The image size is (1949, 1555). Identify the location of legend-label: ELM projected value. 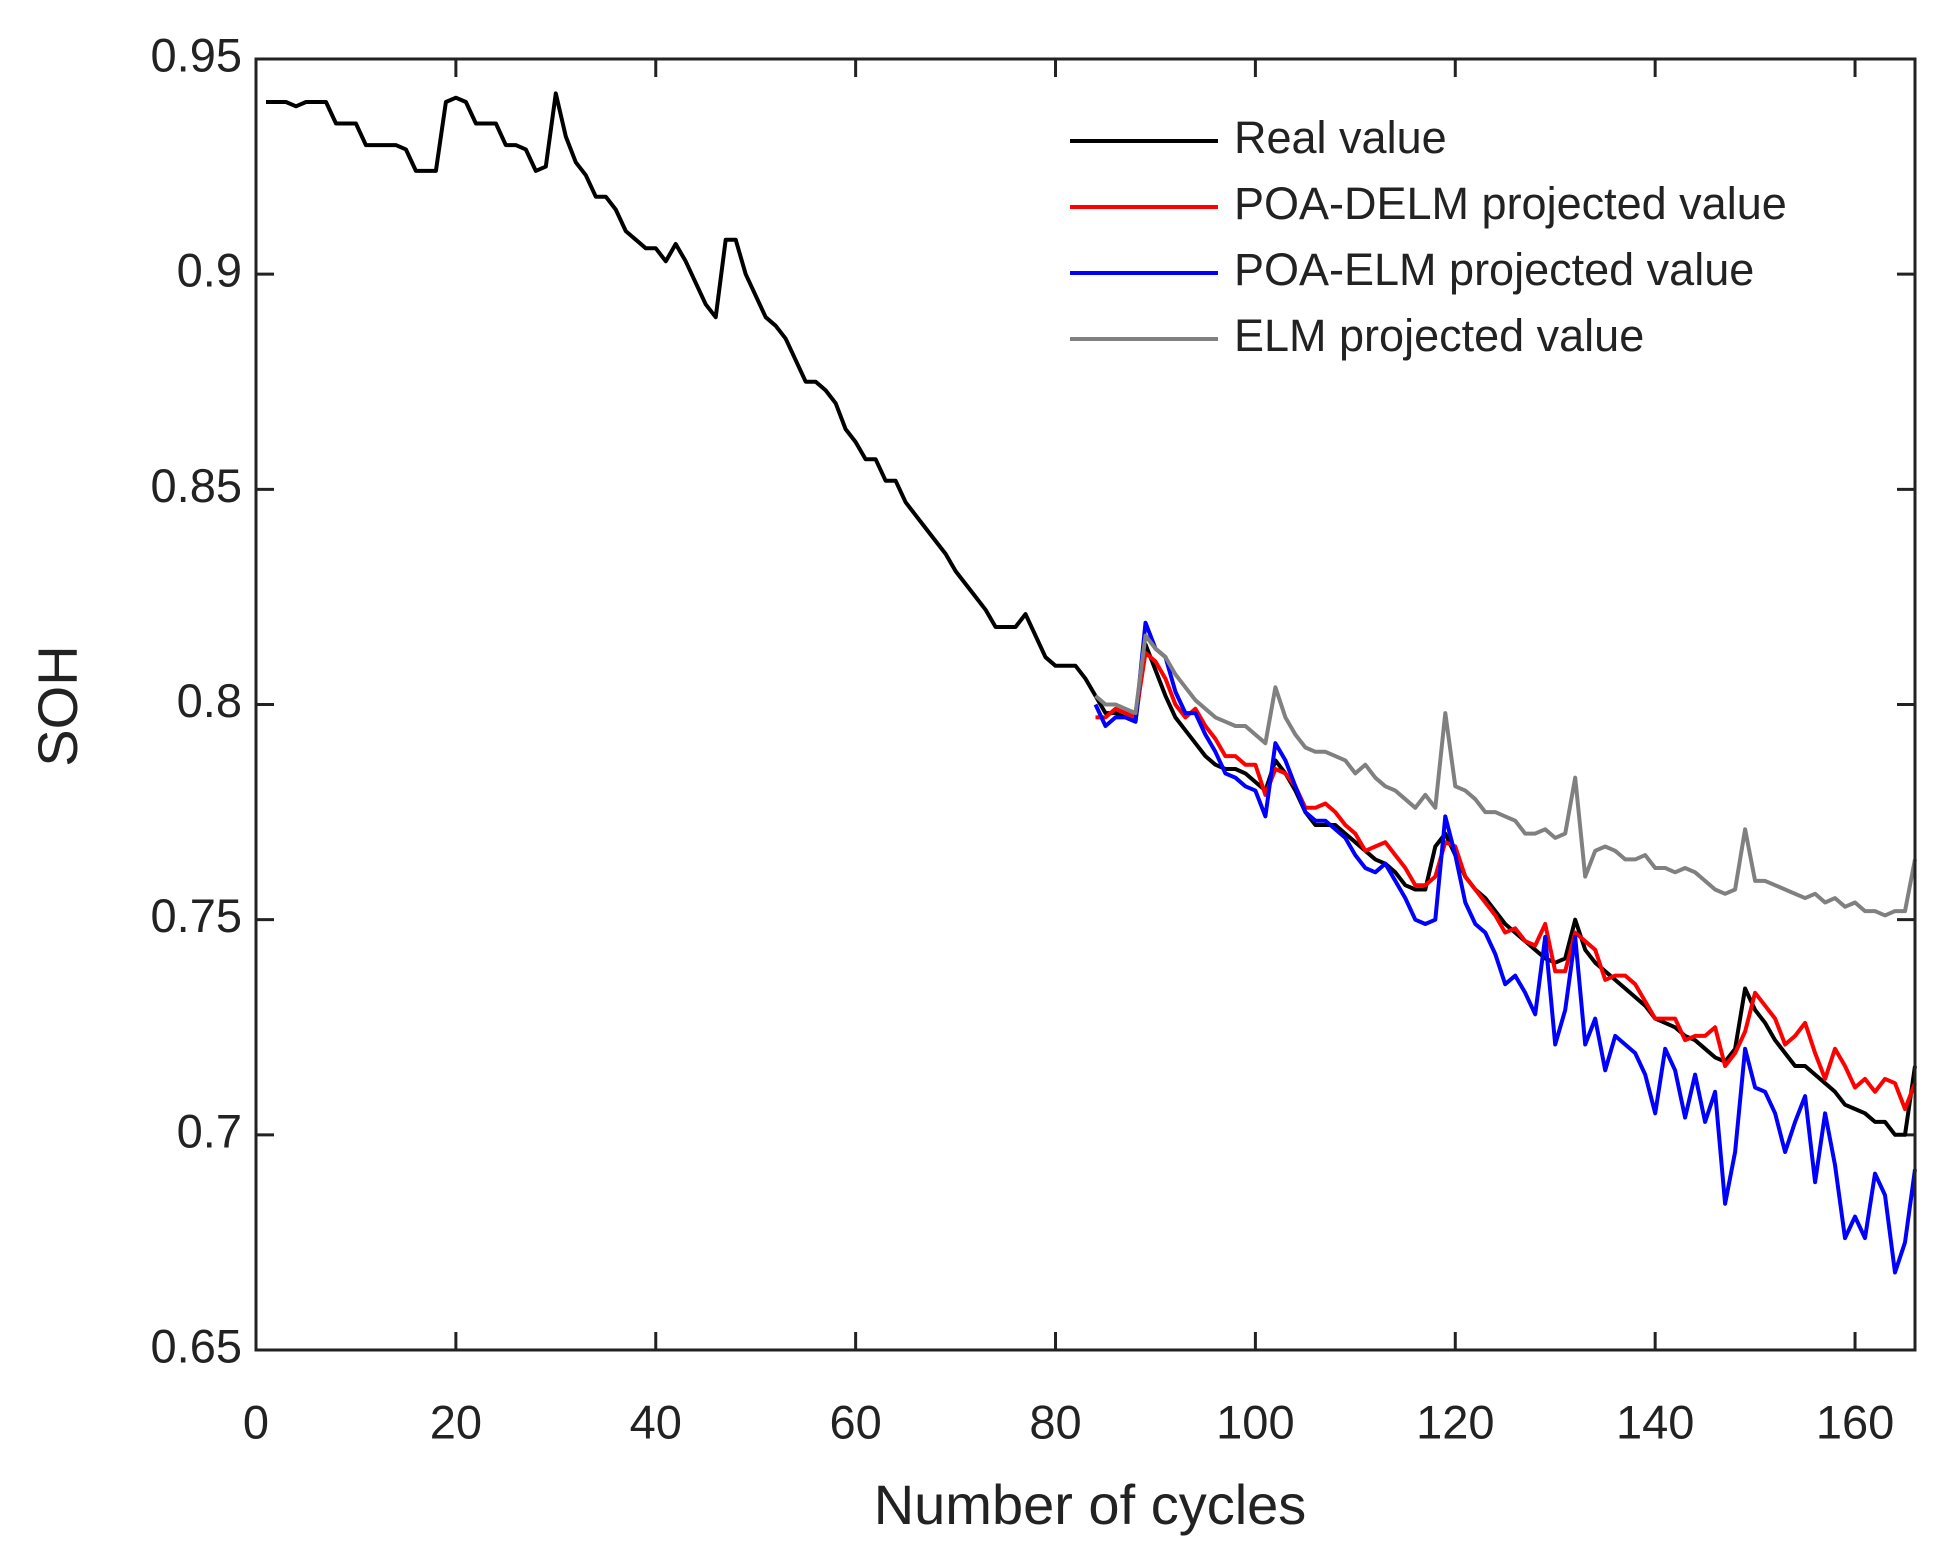
(1439, 335).